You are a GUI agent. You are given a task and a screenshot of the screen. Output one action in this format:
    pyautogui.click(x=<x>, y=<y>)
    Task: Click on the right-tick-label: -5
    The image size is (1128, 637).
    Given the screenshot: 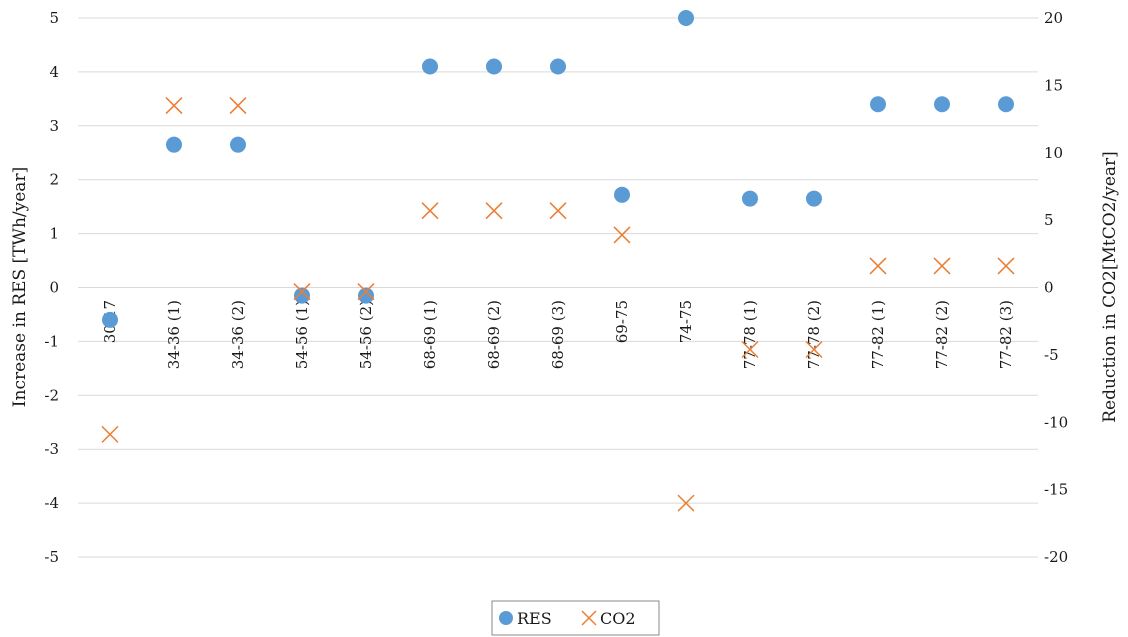 What is the action you would take?
    pyautogui.click(x=1051, y=355)
    